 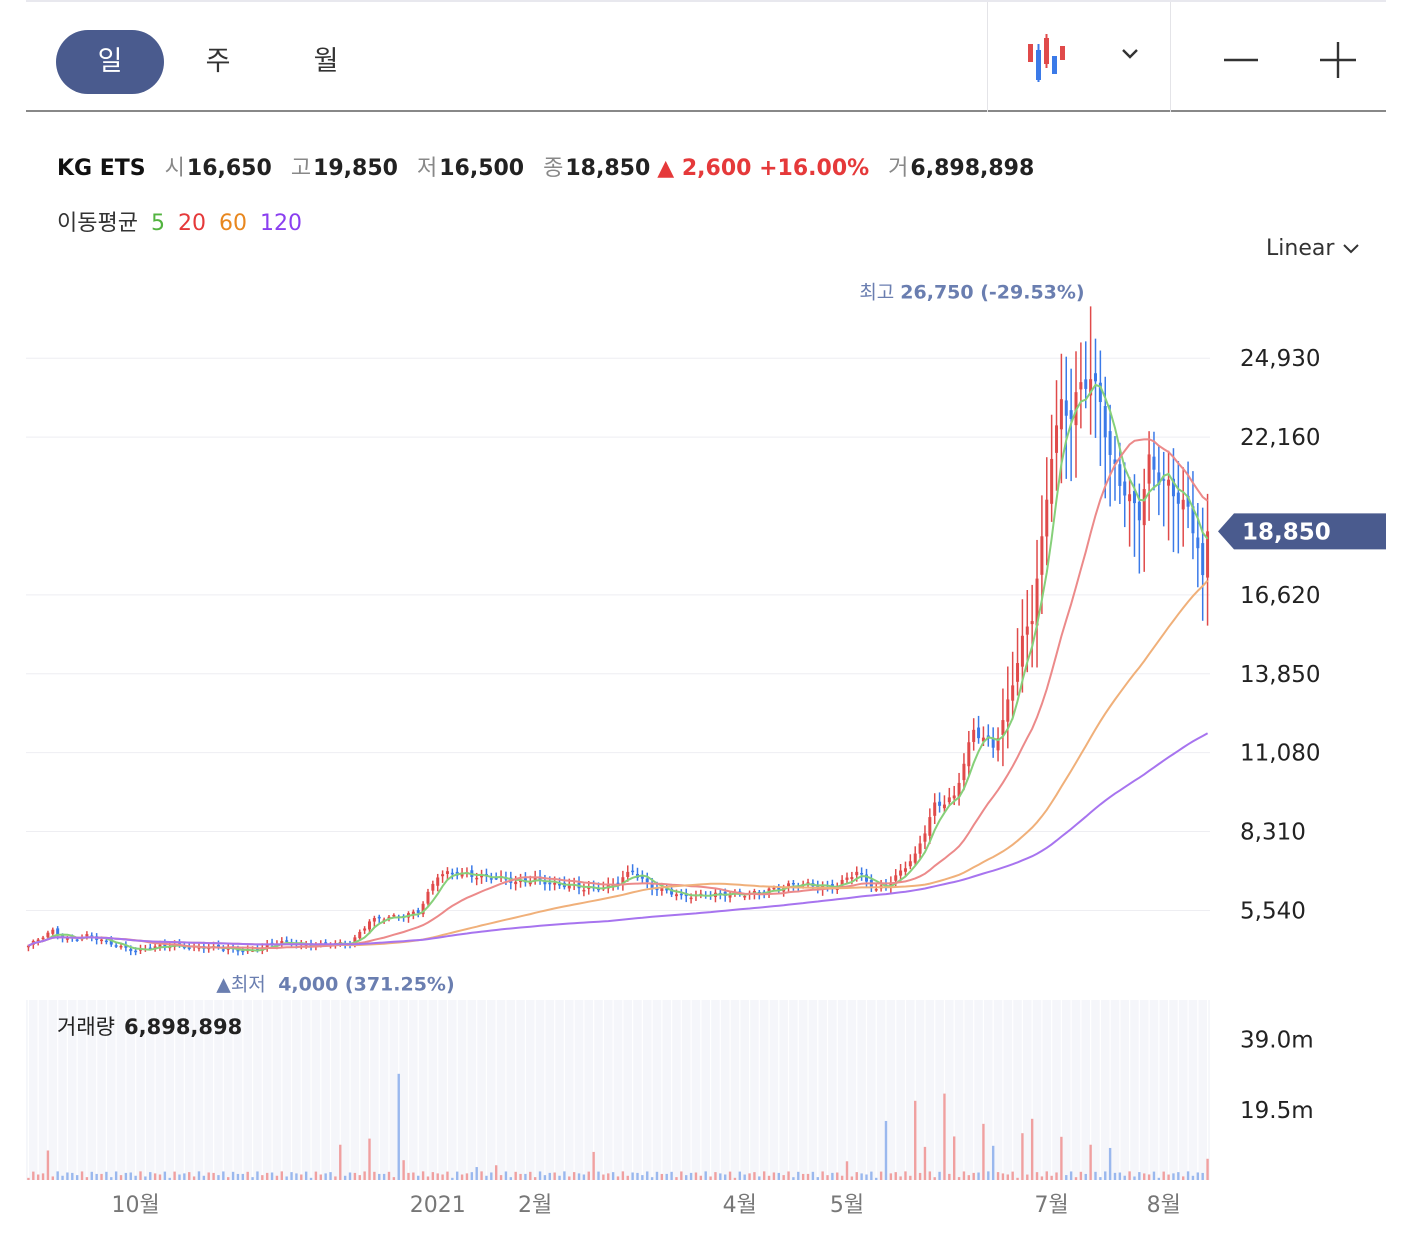 I want to click on close-price: 18,850, so click(x=608, y=168).